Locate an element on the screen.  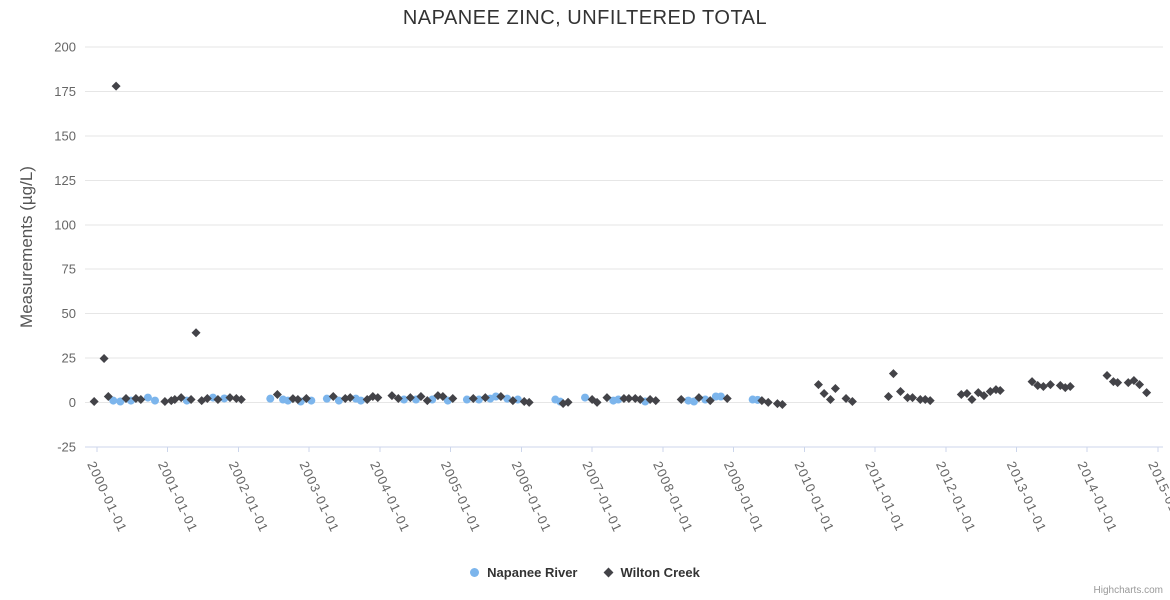
x-axis-tick-label: 2015-01-01 is located at coordinates (1157, 497).